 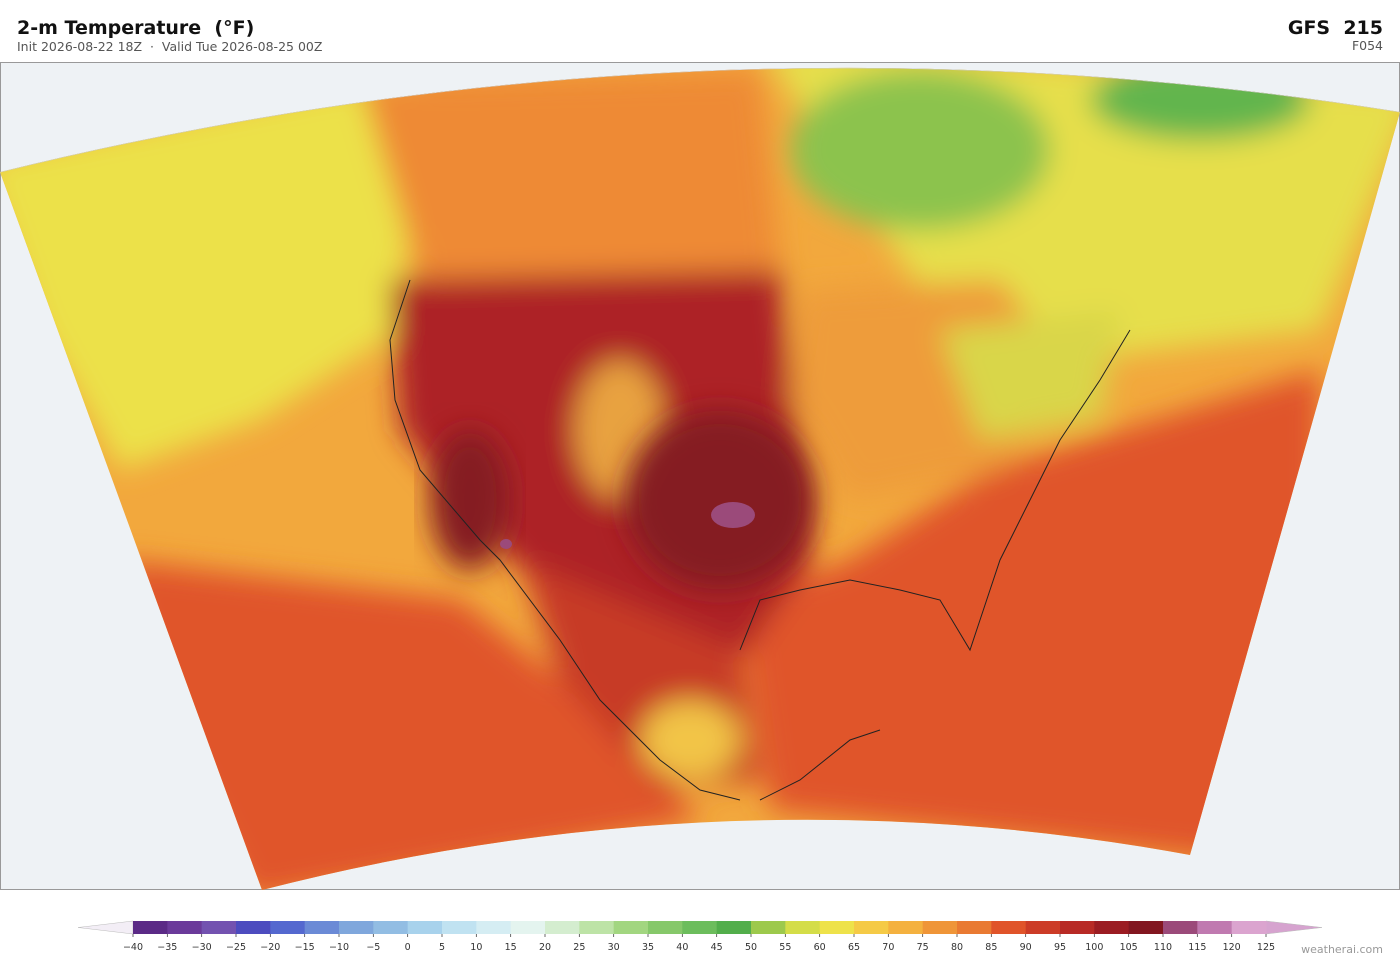 What do you see at coordinates (236, 947) in the screenshot?
I see `colorbar-tick-label: −25` at bounding box center [236, 947].